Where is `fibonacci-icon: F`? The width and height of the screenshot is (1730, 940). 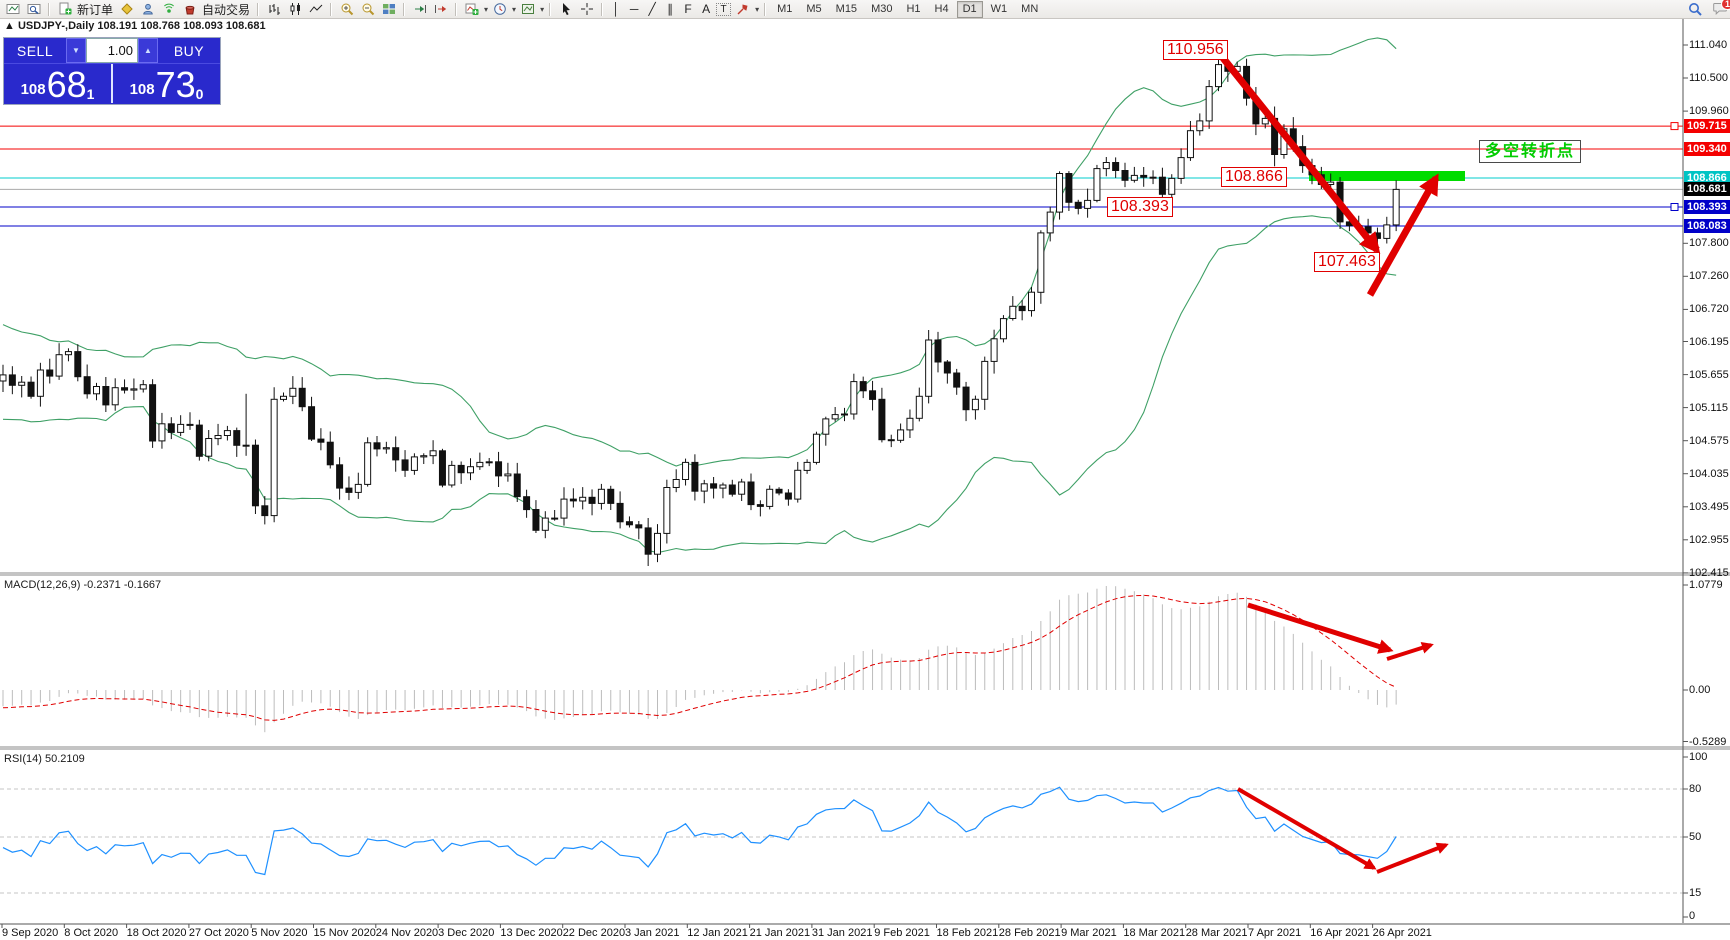 fibonacci-icon: F is located at coordinates (688, 9).